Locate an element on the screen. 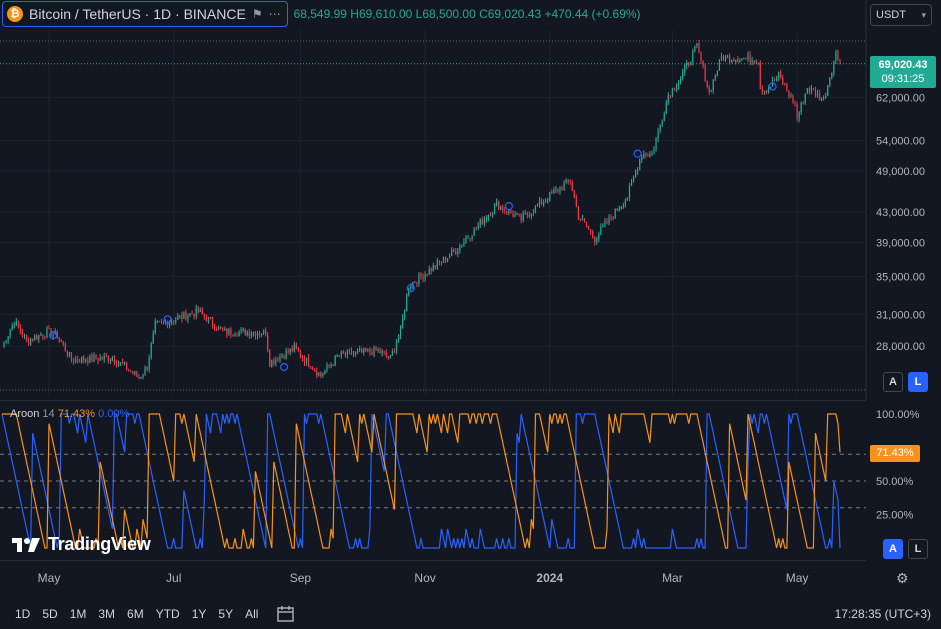  symbol-search-box: ₿ Bitcoin / TetherUS · 1D · BINANCE ⚑ ⋯ is located at coordinates (145, 14).